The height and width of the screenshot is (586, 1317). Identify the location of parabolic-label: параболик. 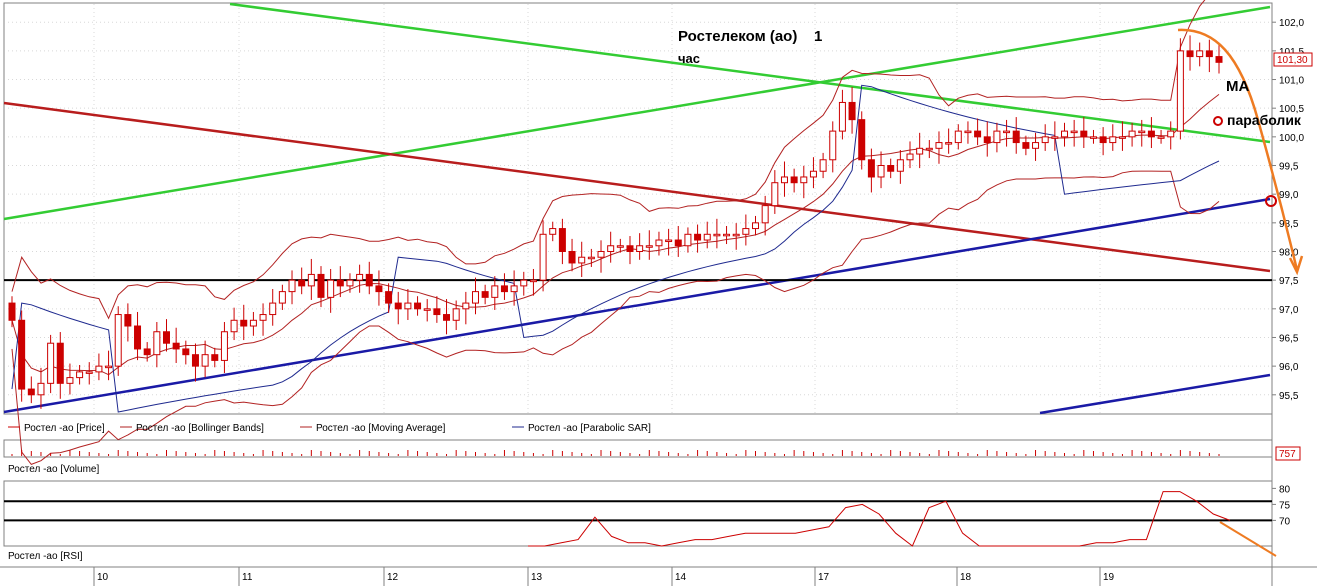
(1264, 120).